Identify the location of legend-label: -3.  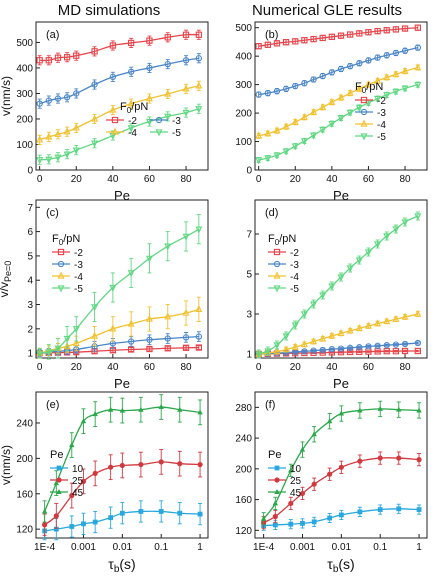
(176, 121).